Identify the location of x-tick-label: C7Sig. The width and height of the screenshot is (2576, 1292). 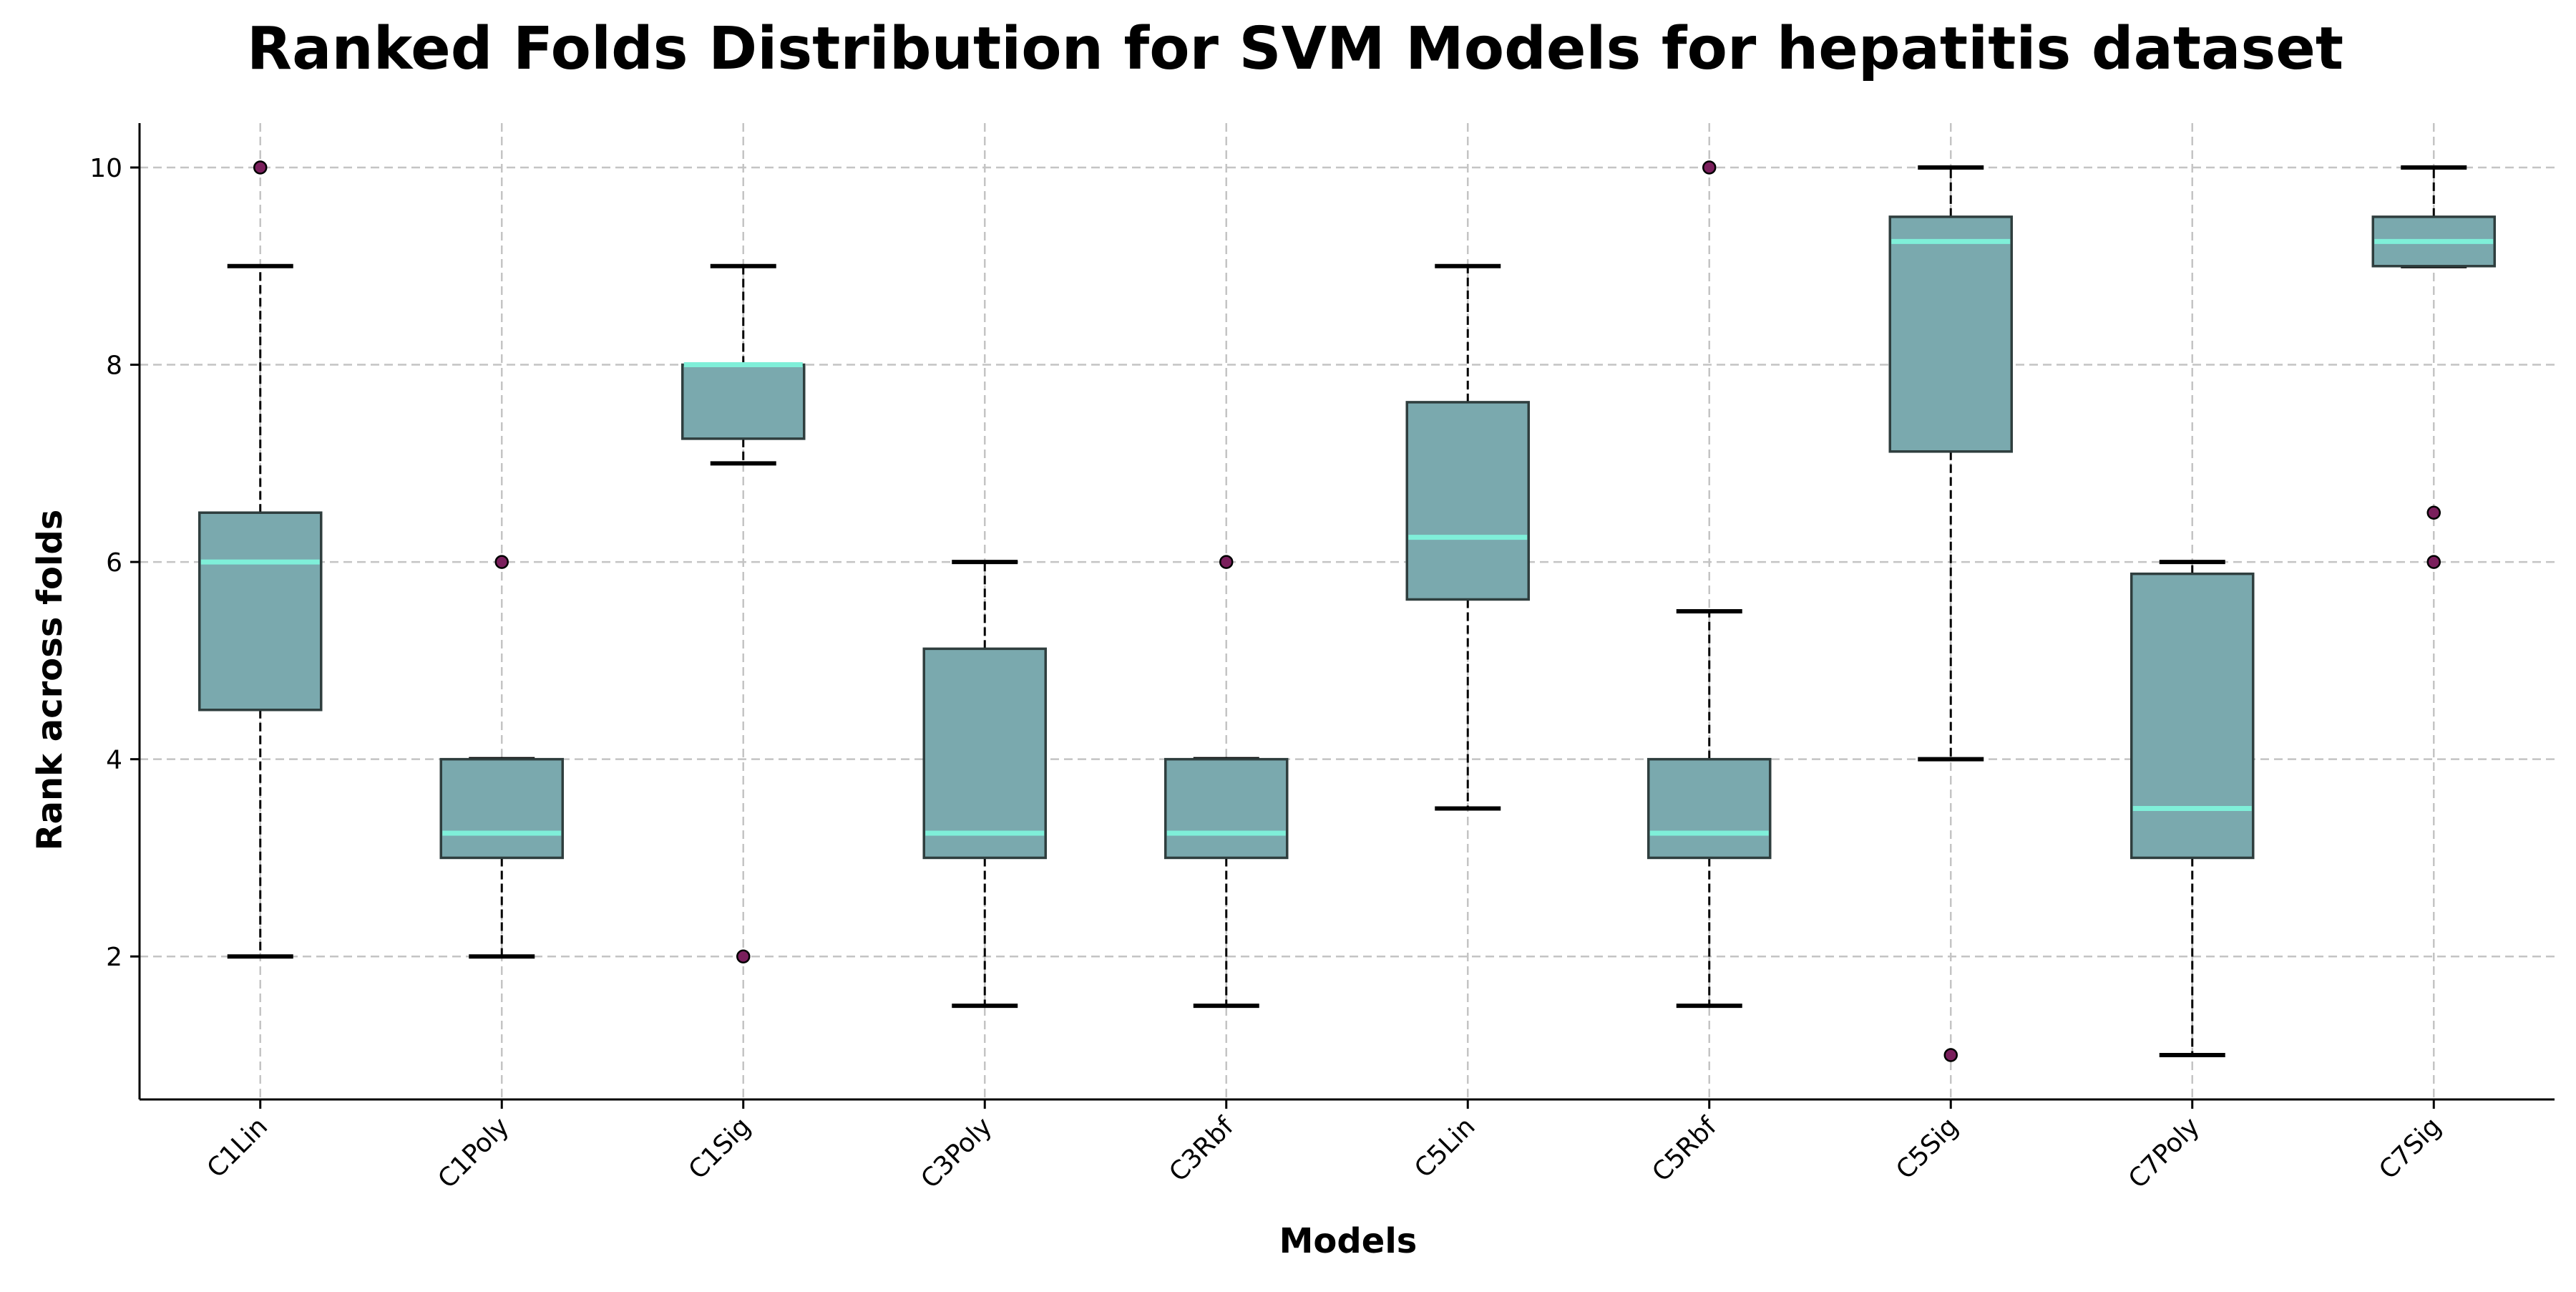
(2409, 1148).